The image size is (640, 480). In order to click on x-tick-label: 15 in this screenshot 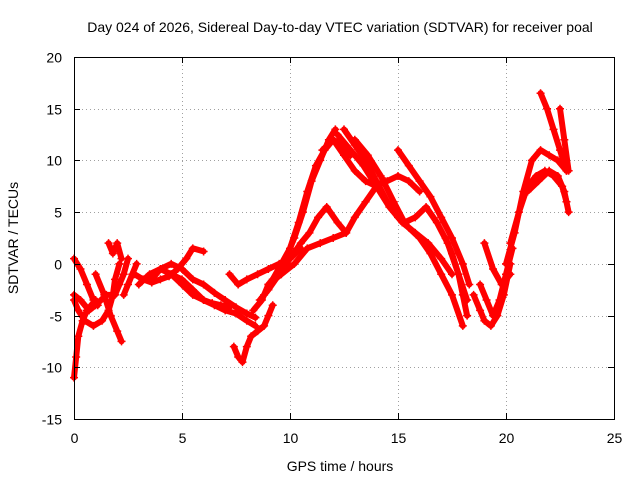, I will do `click(399, 438)`.